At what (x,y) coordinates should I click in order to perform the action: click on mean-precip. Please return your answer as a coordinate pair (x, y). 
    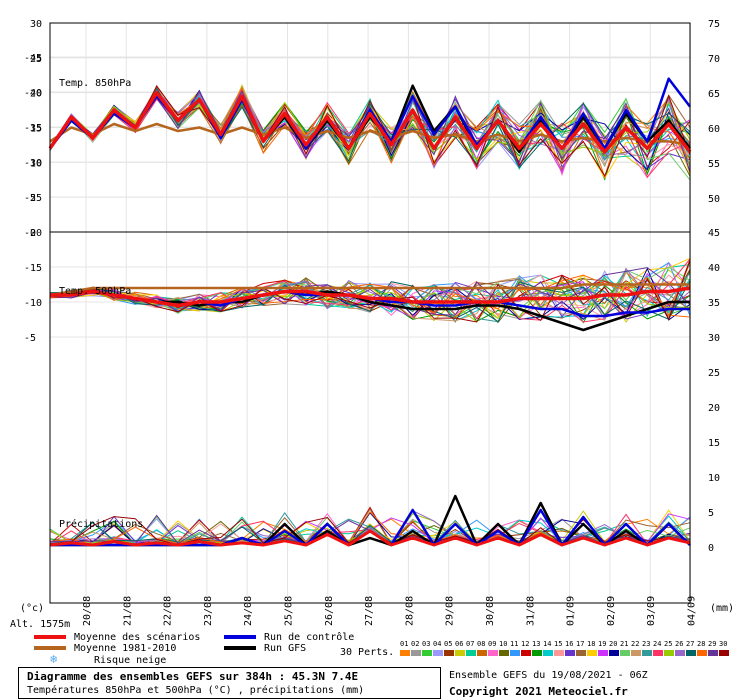
    Looking at the image, I should click on (370, 538).